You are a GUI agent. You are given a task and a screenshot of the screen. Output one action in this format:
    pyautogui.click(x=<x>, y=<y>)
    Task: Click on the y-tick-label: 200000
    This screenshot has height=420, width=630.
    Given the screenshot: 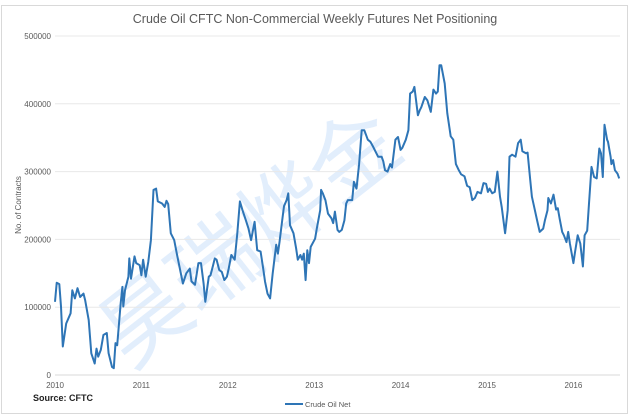 What is the action you would take?
    pyautogui.click(x=37, y=239)
    